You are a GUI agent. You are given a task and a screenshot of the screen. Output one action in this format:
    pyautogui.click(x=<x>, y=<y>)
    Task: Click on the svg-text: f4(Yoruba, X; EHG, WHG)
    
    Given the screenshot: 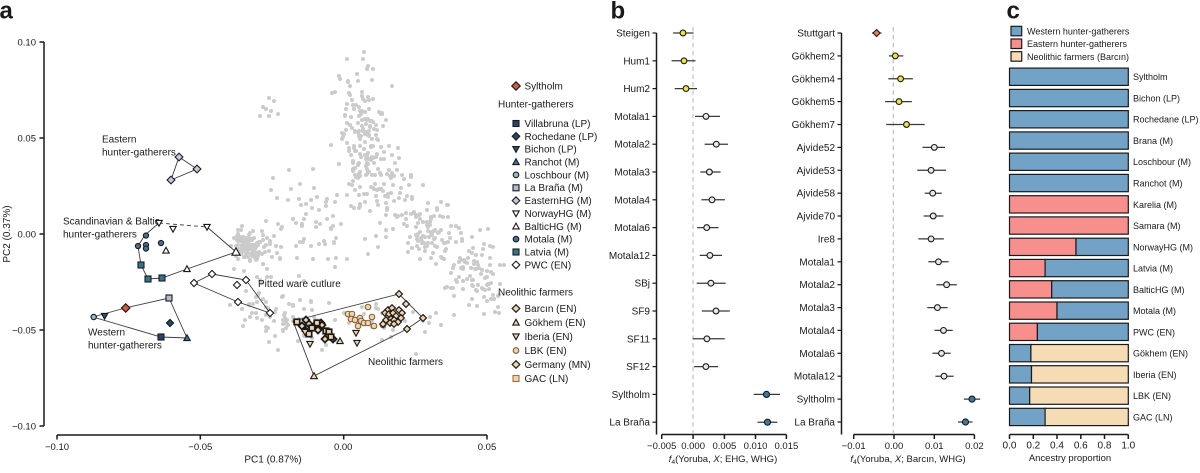 What is the action you would take?
    pyautogui.click(x=723, y=460)
    